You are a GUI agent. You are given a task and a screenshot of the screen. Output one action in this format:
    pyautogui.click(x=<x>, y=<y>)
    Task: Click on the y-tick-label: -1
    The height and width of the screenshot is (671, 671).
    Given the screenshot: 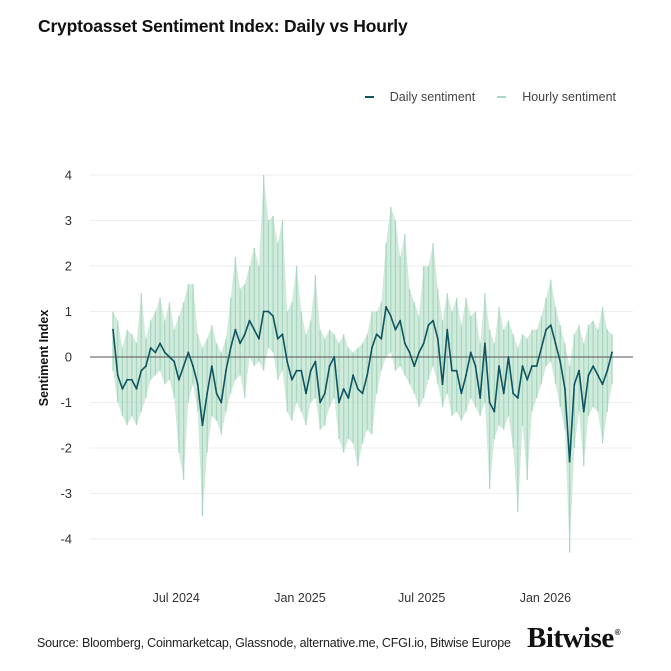 What is the action you would take?
    pyautogui.click(x=66, y=402)
    